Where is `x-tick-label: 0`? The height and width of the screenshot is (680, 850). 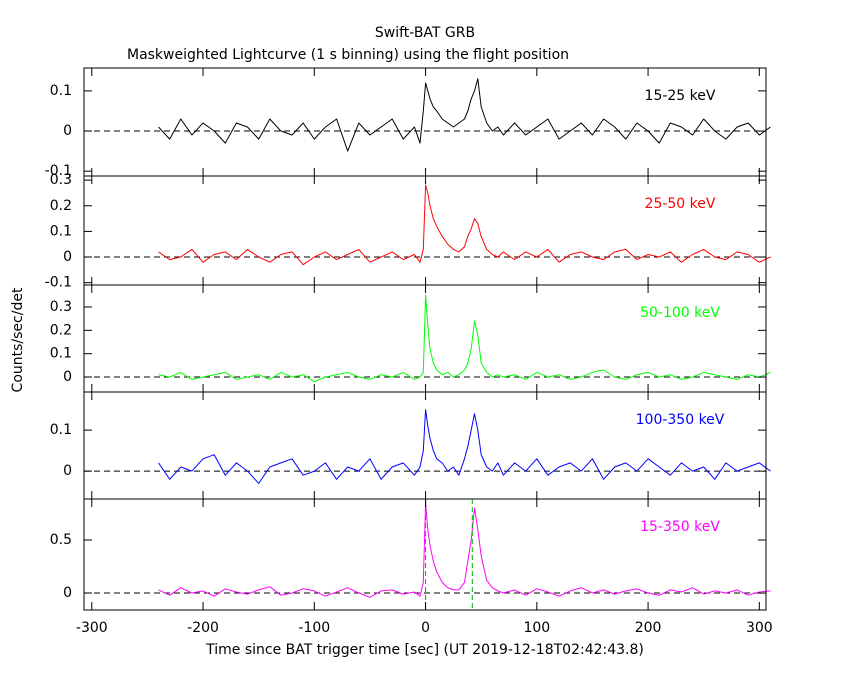
x-tick-label: 0 is located at coordinates (425, 628).